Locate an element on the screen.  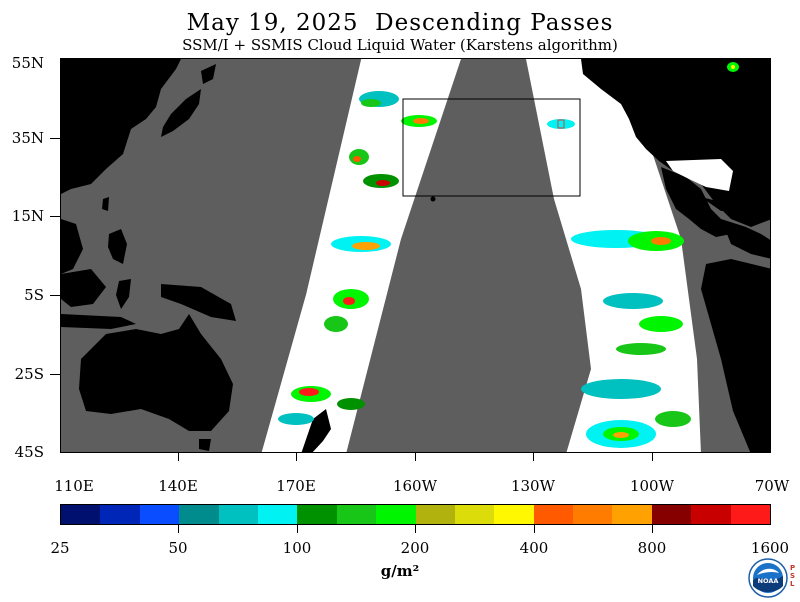
psl-logo-text: PSL is located at coordinates (793, 576).